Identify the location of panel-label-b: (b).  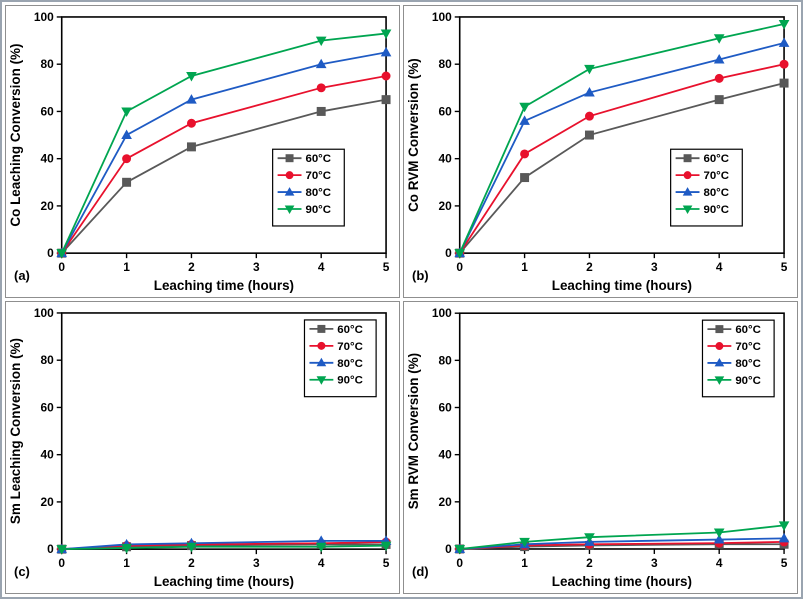
(420, 275).